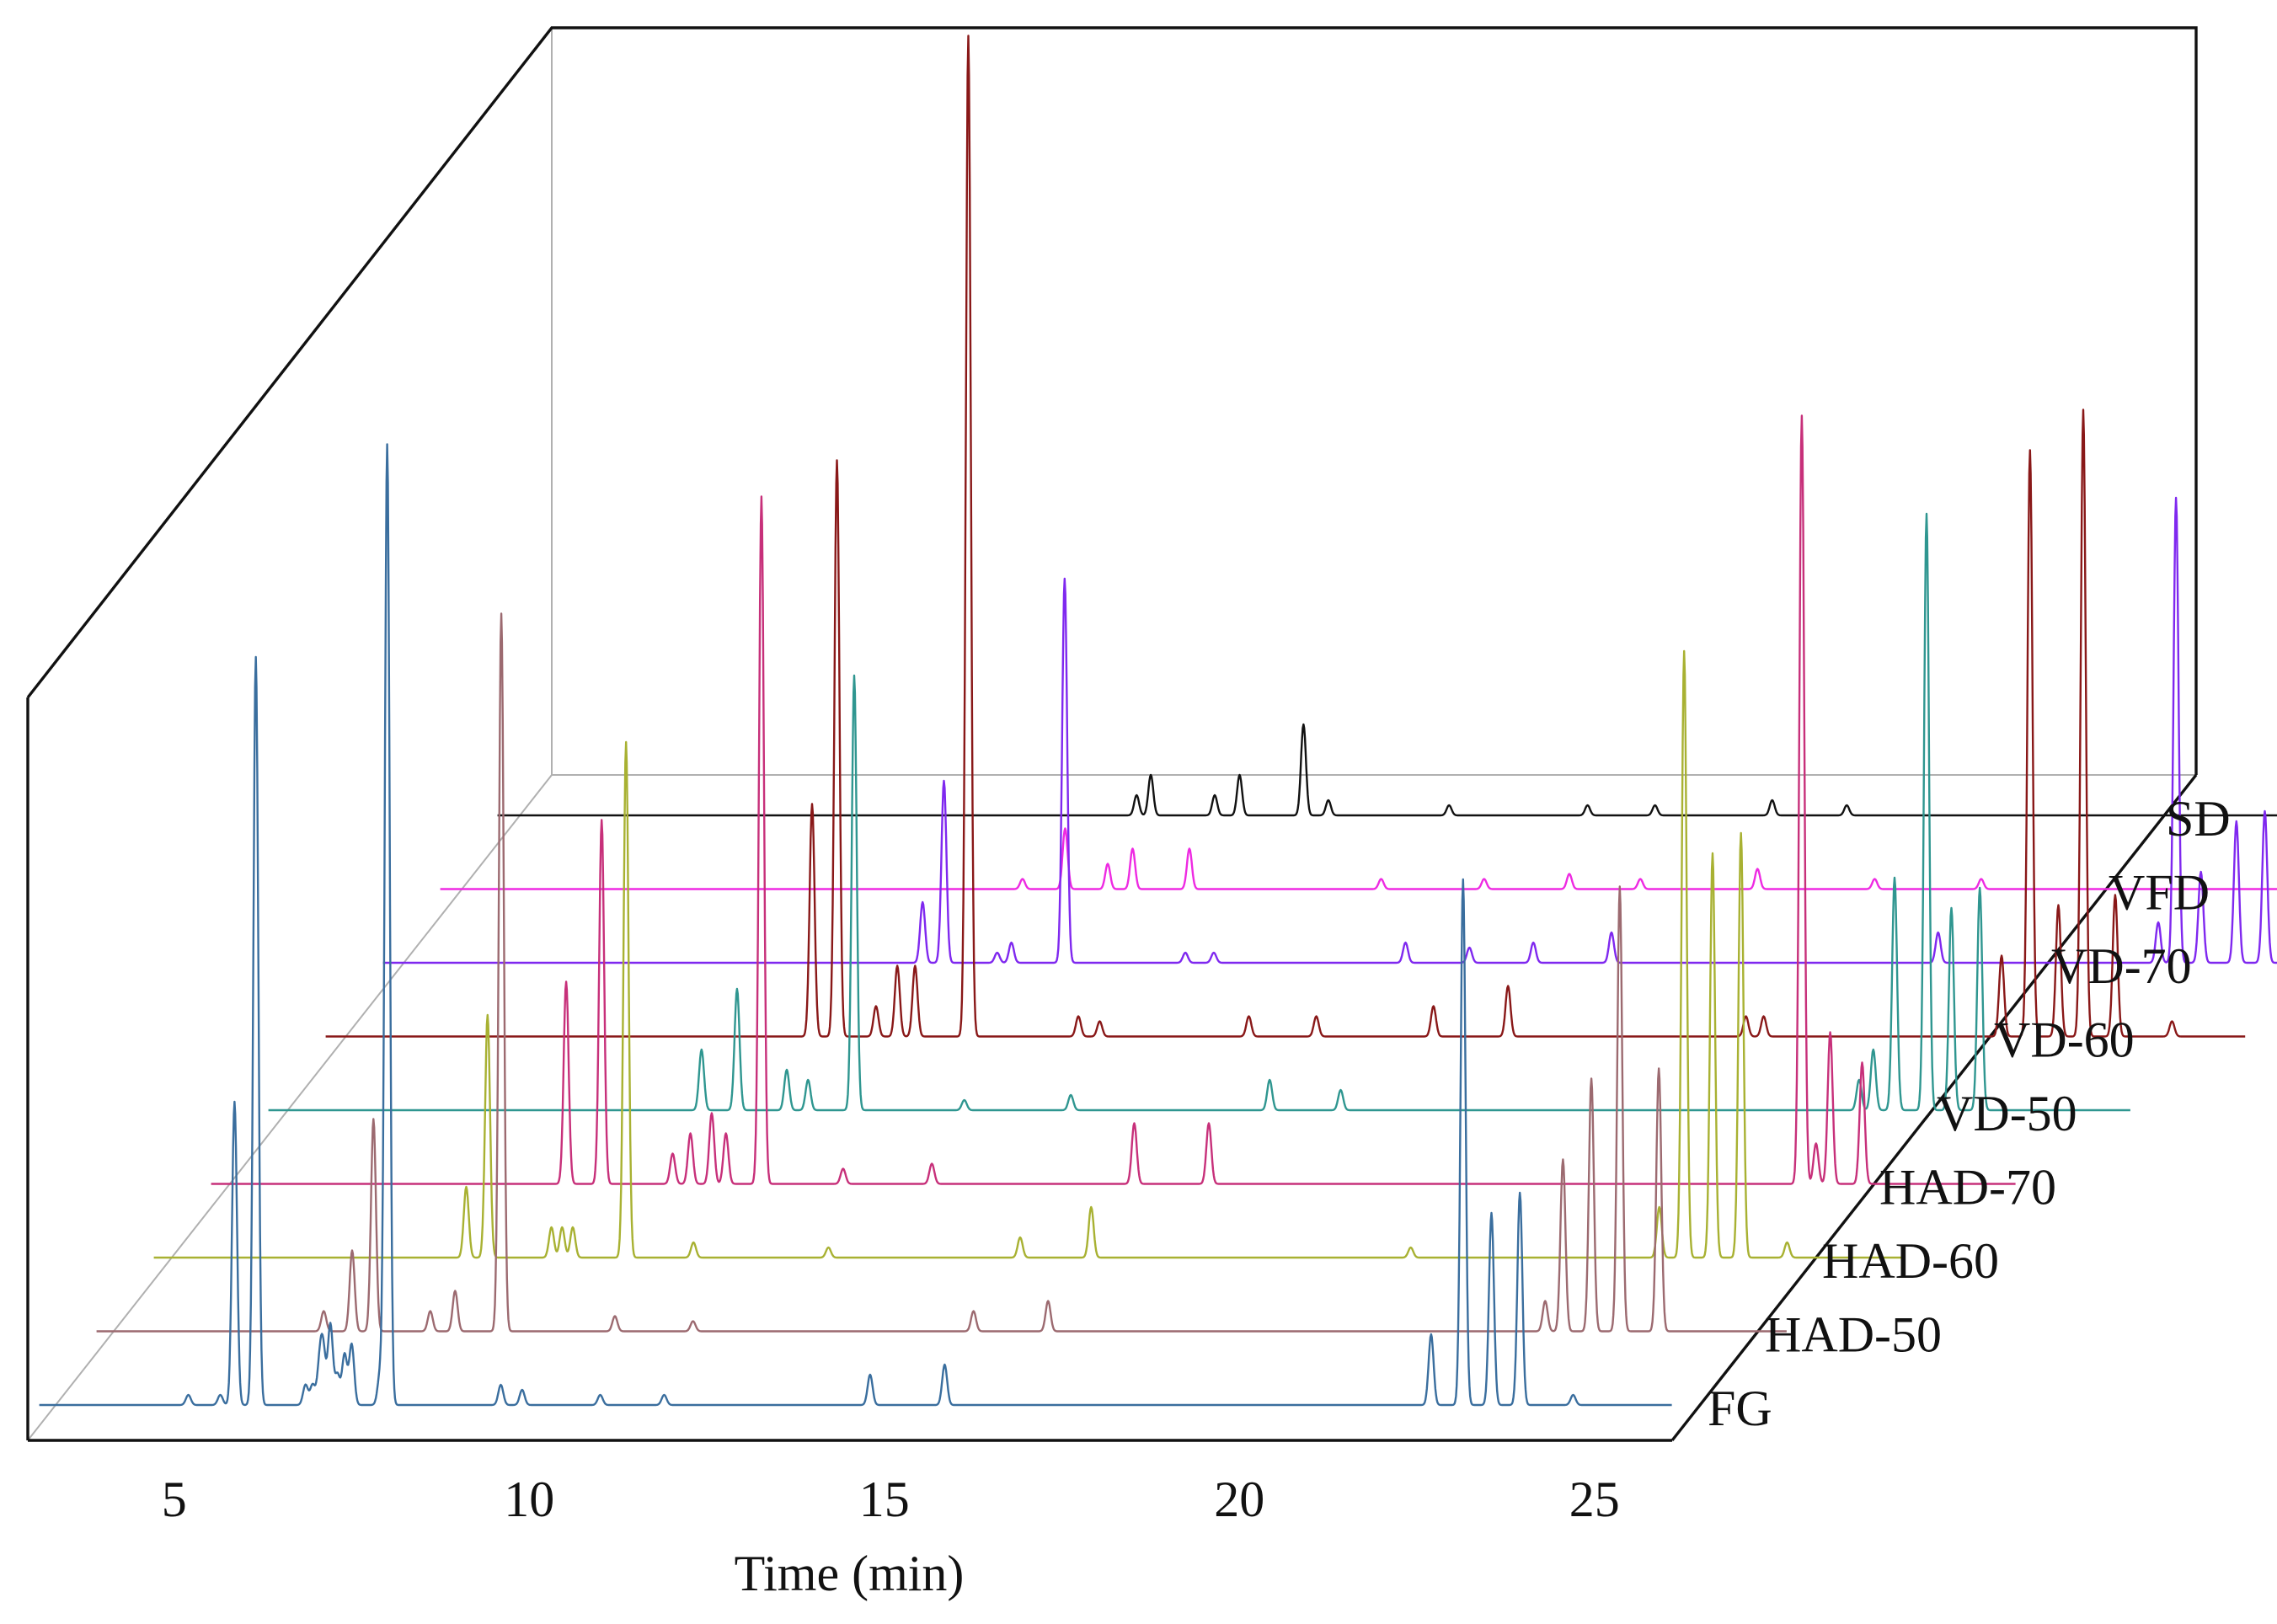 This screenshot has height=1624, width=2277. I want to click on series-label-vfd: VFD, so click(2159, 893).